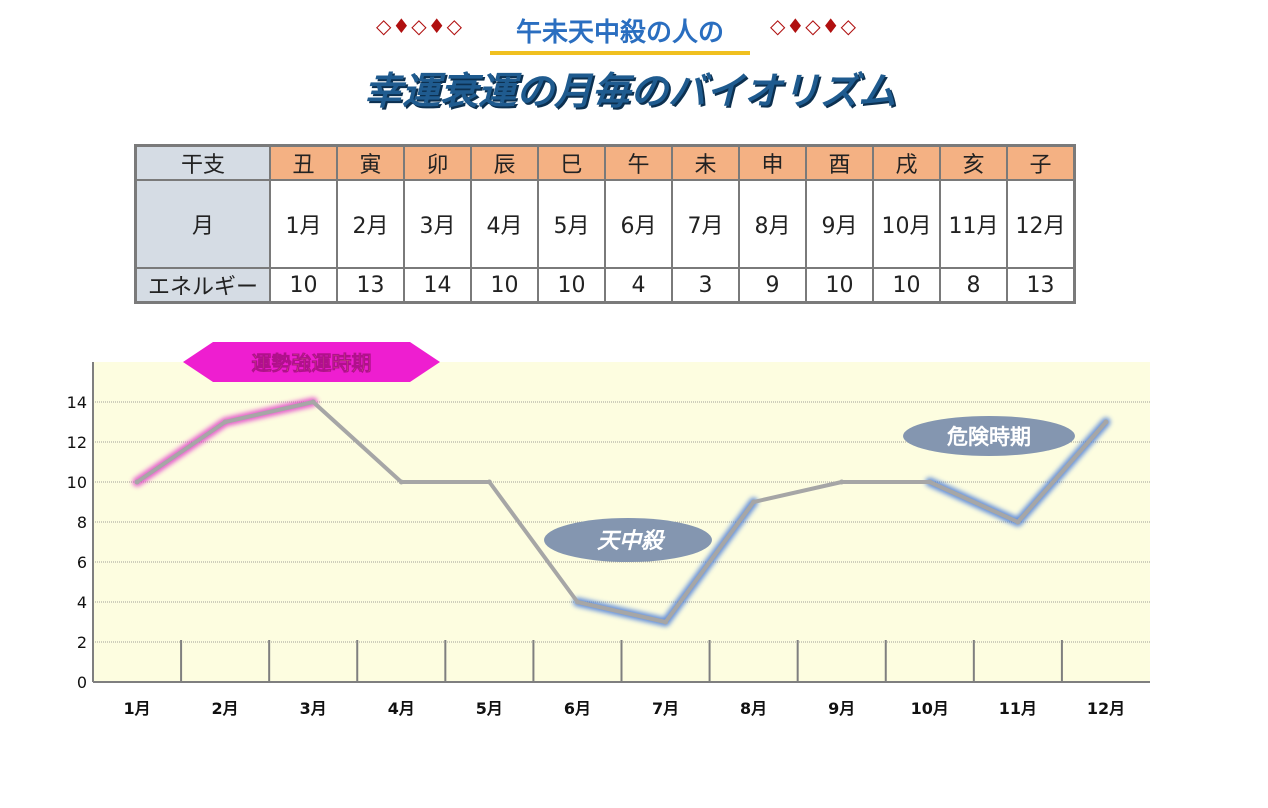  Describe the element at coordinates (631, 541) in the screenshot. I see `tenchusatsu-label: 天中殺` at that location.